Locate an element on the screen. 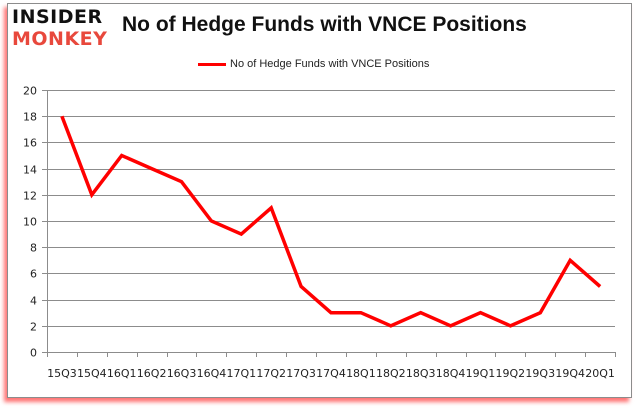 This screenshot has height=408, width=637. y-tick-label: 14 is located at coordinates (30, 170).